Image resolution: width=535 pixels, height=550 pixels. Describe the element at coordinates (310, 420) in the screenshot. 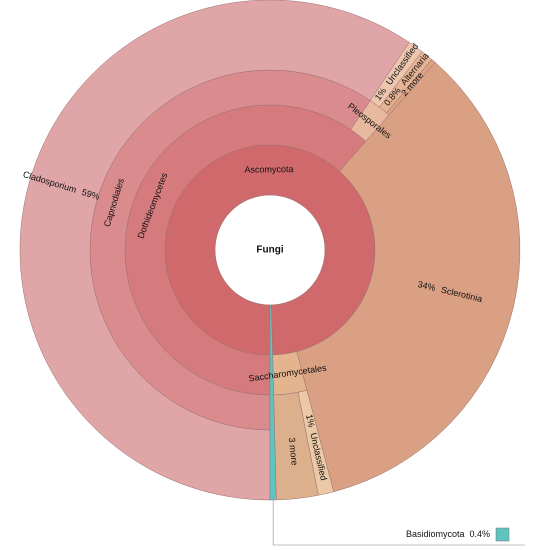

I see `node-value: 1%` at that location.